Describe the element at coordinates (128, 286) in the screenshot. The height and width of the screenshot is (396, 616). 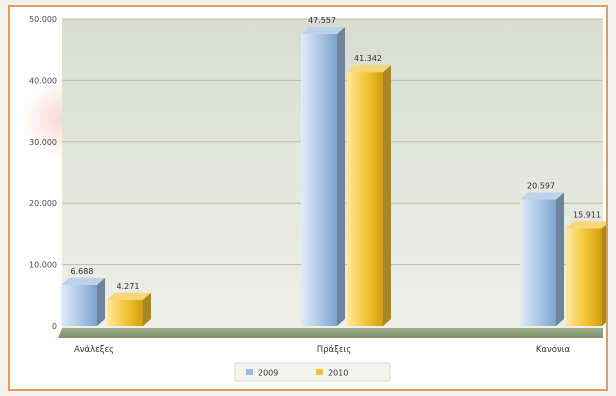
I see `data-label-2010-0: 4.271` at that location.